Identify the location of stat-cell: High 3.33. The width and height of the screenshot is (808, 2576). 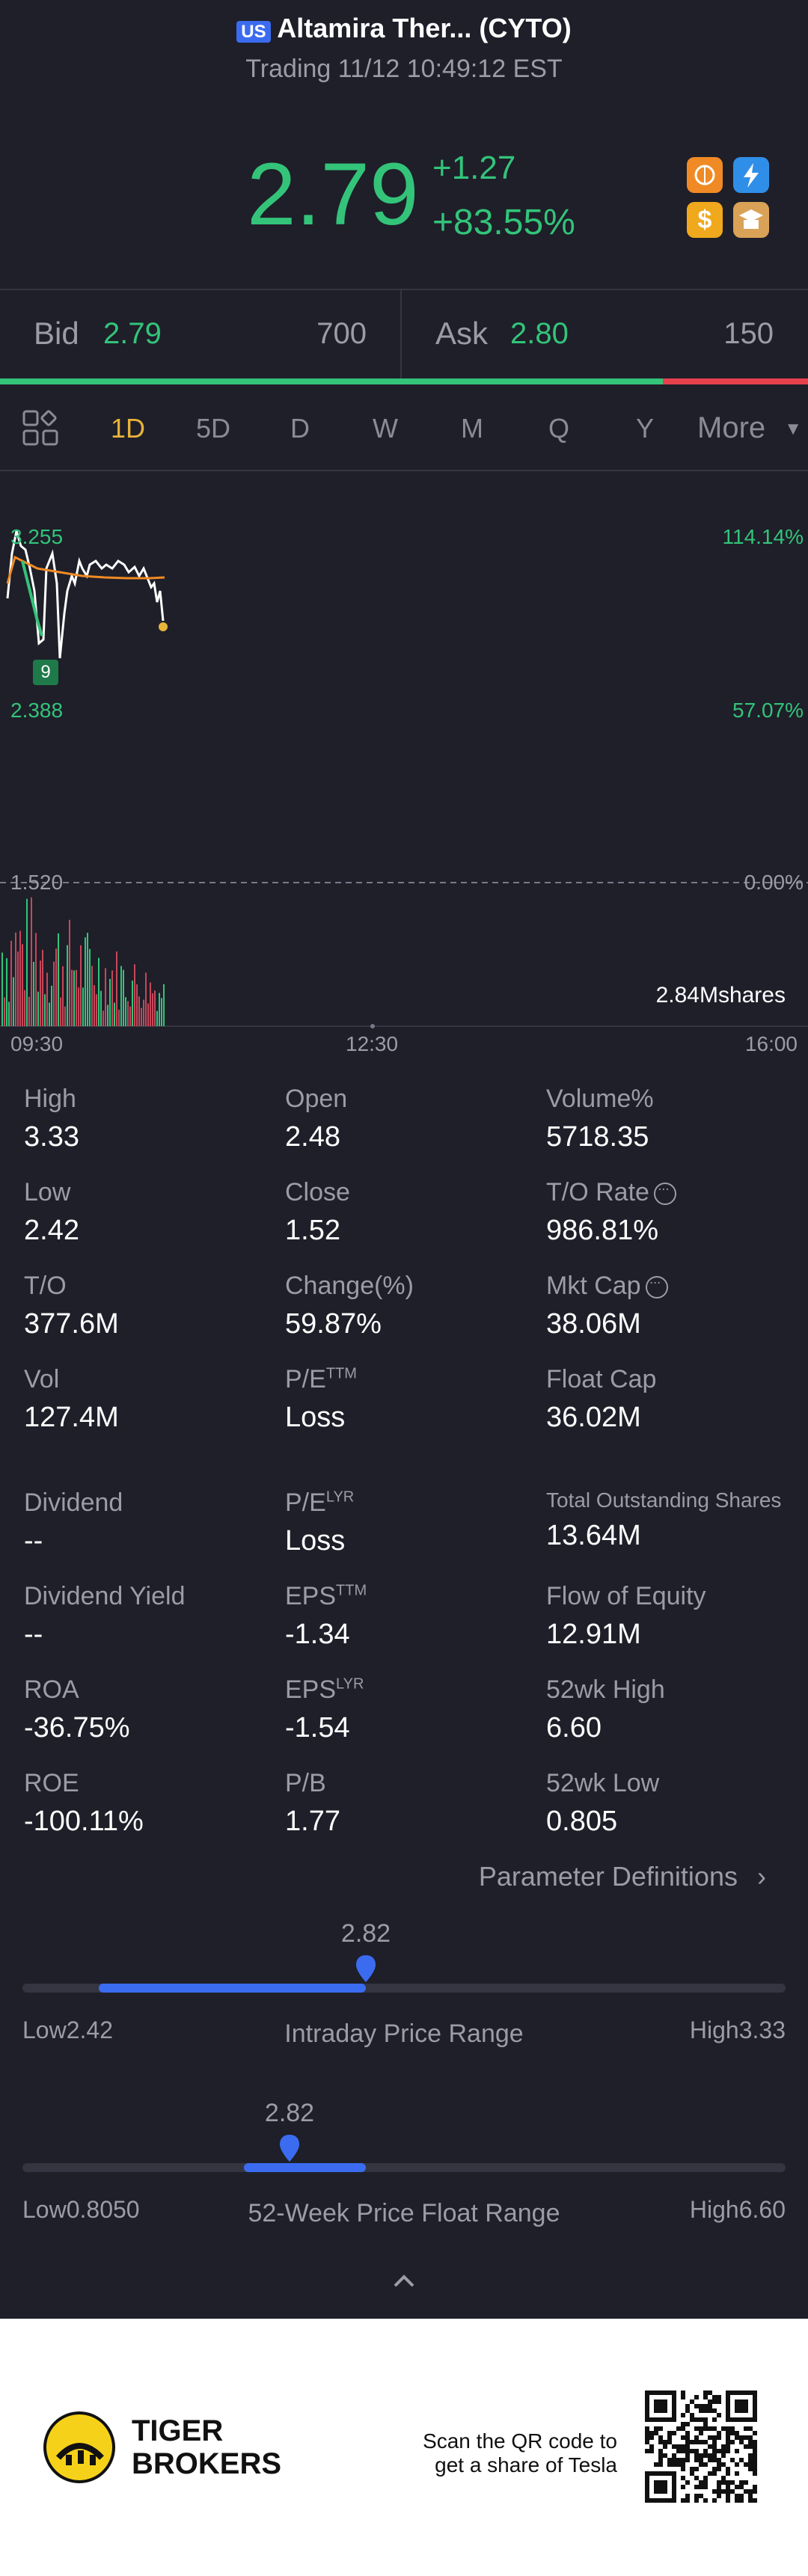
(51, 1119).